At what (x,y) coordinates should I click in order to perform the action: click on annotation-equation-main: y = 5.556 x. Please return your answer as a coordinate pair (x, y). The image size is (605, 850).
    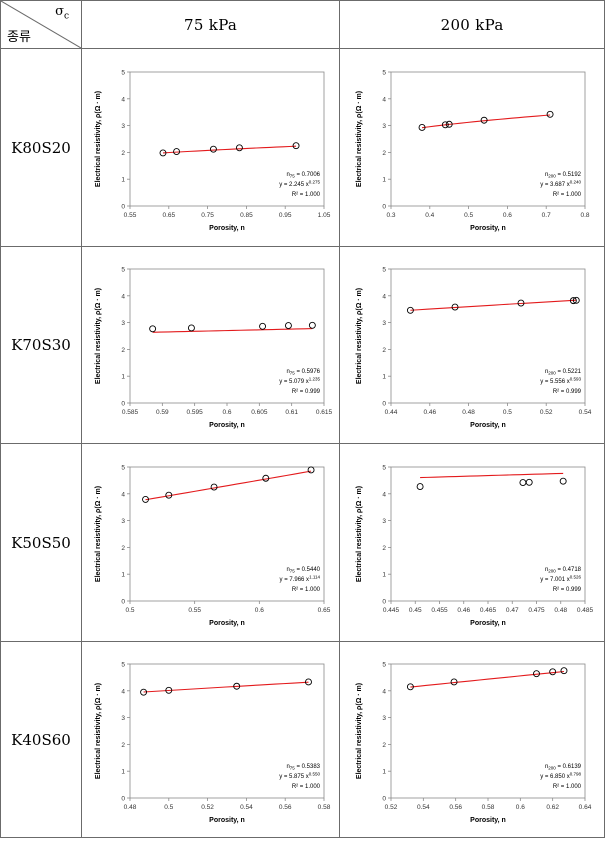
    Looking at the image, I should click on (555, 382).